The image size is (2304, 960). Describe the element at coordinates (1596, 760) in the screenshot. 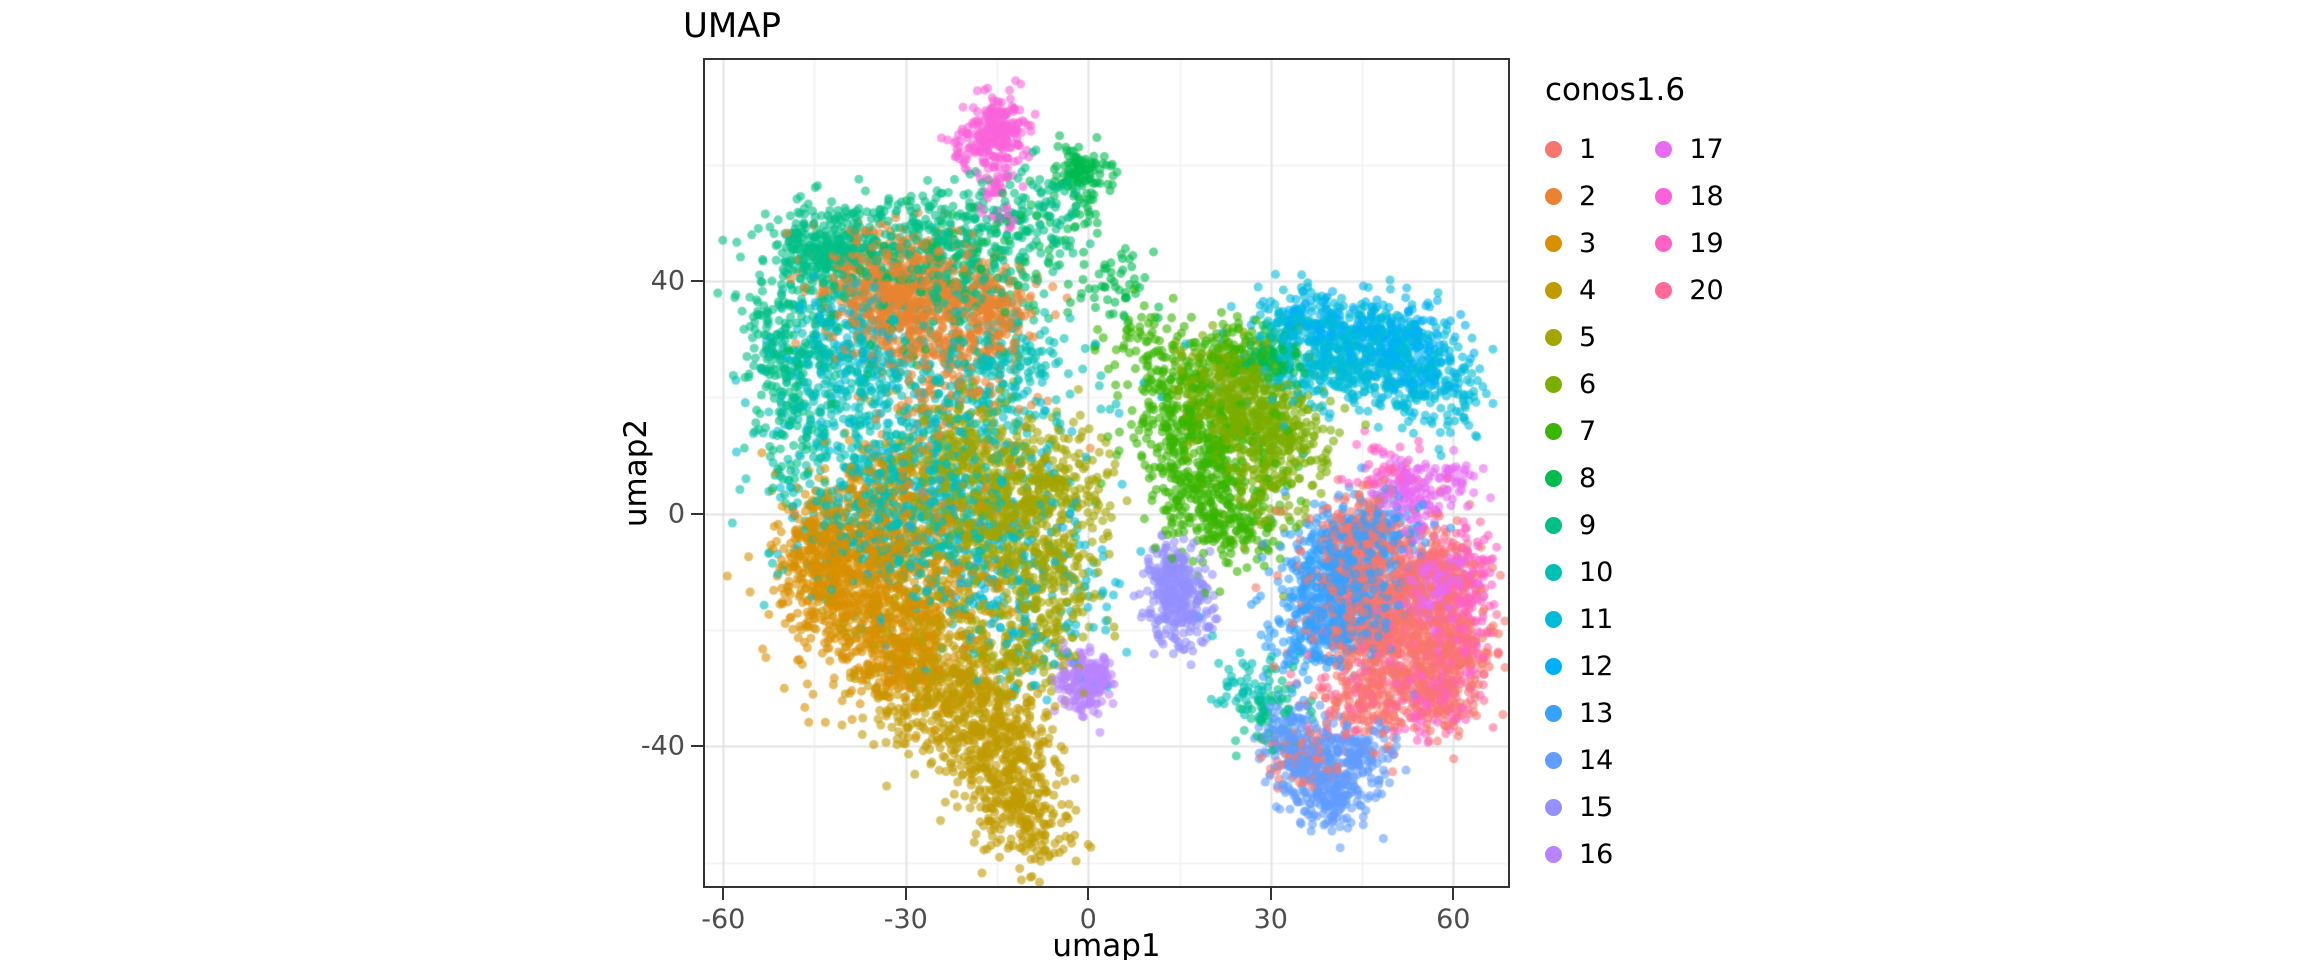

I see `legend-item-label: 14` at that location.